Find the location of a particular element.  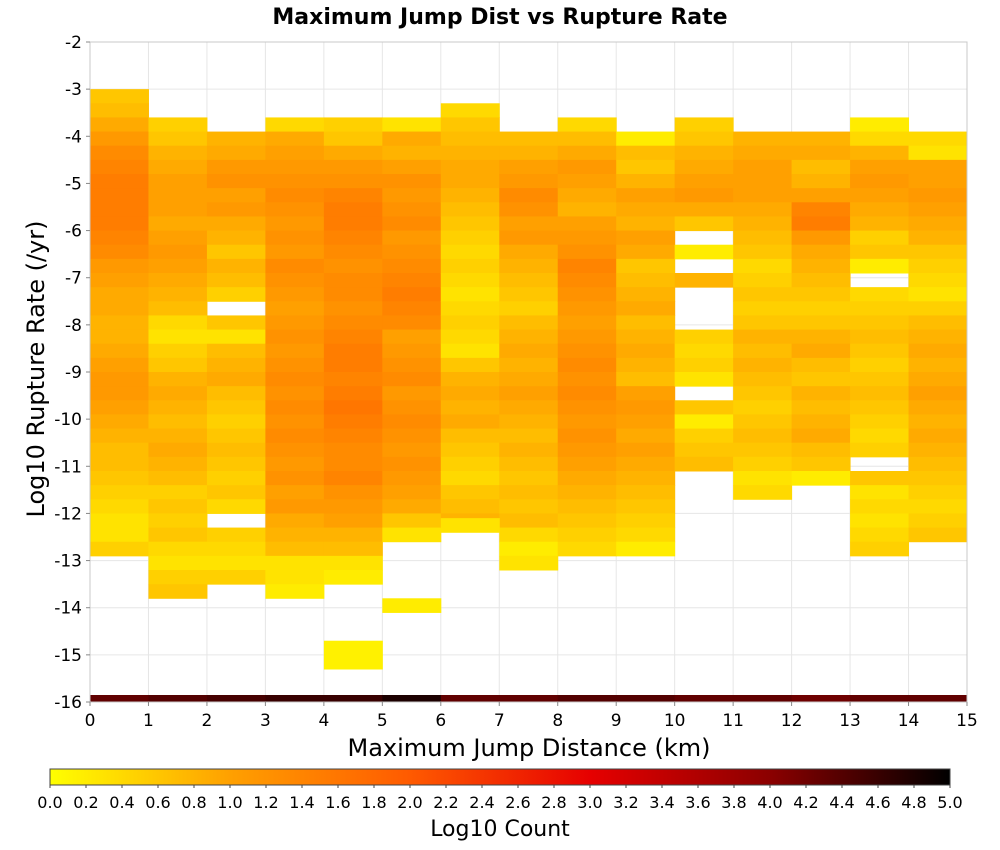

x-tick-label: 0 is located at coordinates (90, 721).